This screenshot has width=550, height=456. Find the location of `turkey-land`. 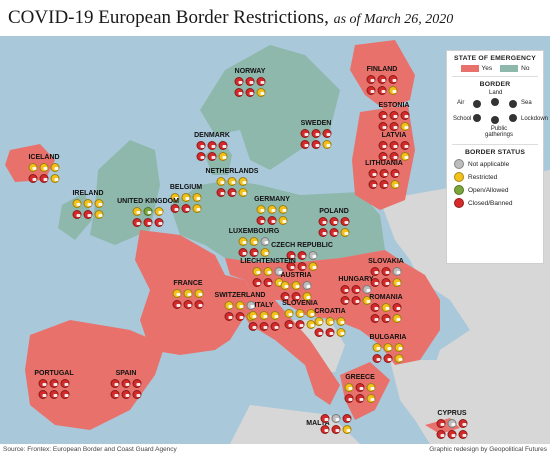

turkey-land is located at coordinates (470, 402).